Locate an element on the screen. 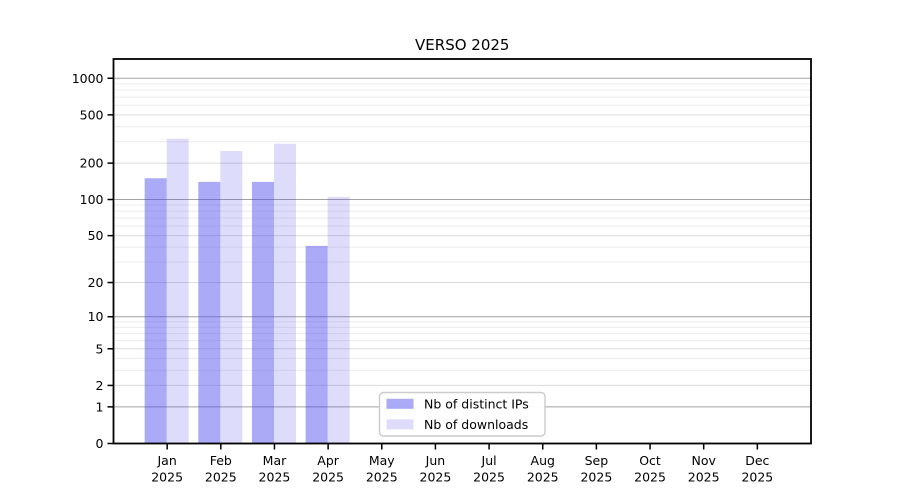 This screenshot has width=900, height=500. x-tick-label-jan: Jan 2025 is located at coordinates (167, 469).